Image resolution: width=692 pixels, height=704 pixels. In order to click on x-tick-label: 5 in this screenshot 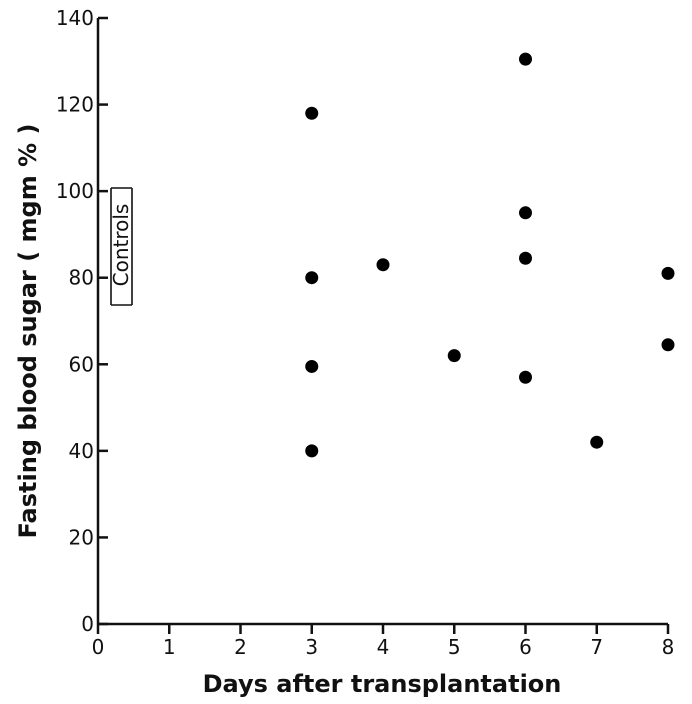, I will do `click(454, 647)`.